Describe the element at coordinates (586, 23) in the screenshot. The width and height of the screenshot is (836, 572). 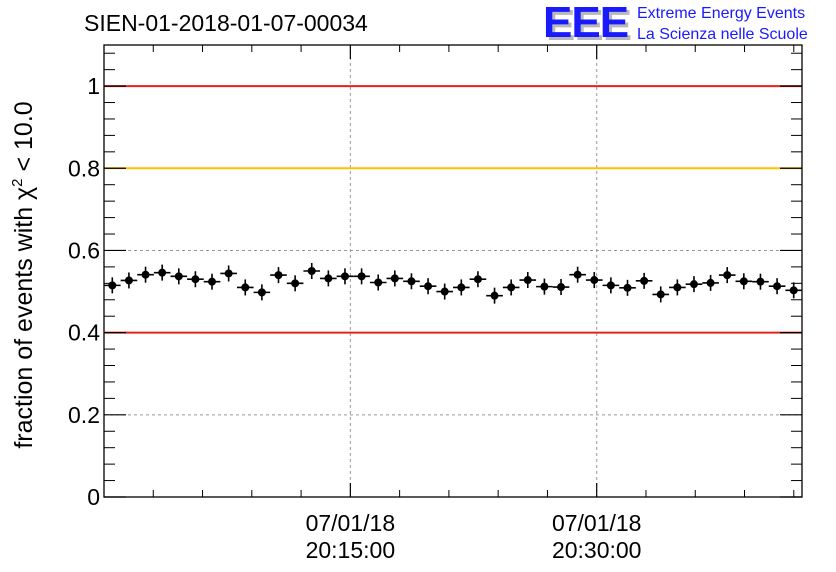
I see `eee-logo-mark: EEE` at that location.